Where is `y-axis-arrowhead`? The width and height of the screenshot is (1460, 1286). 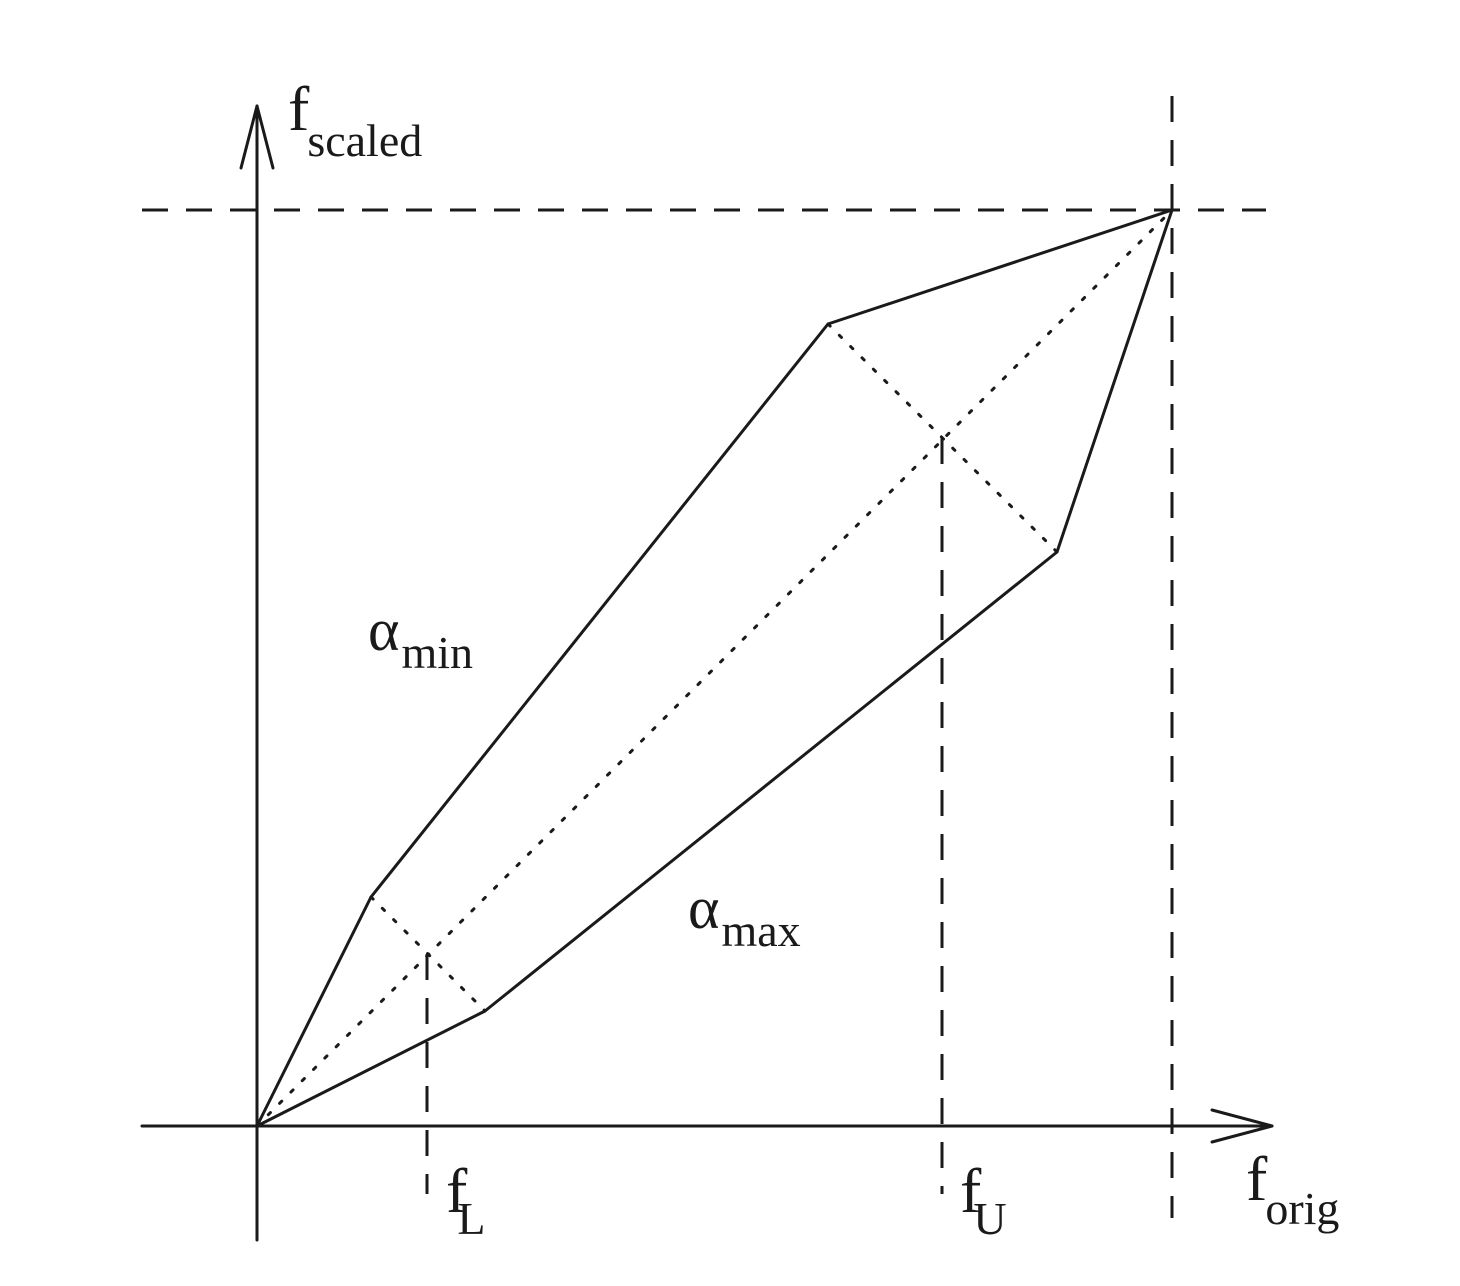 y-axis-arrowhead is located at coordinates (257, 137).